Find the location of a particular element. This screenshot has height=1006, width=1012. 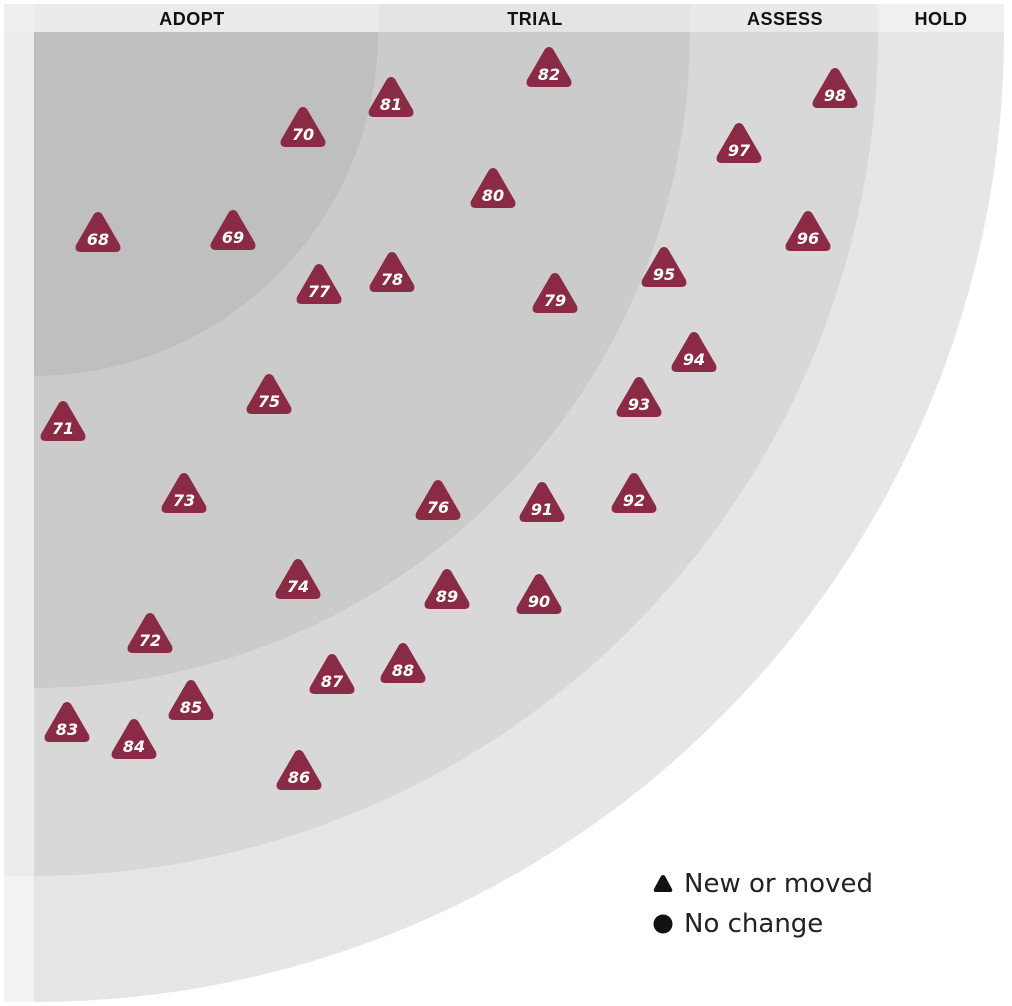

blip-number: 90 is located at coordinates (539, 601).